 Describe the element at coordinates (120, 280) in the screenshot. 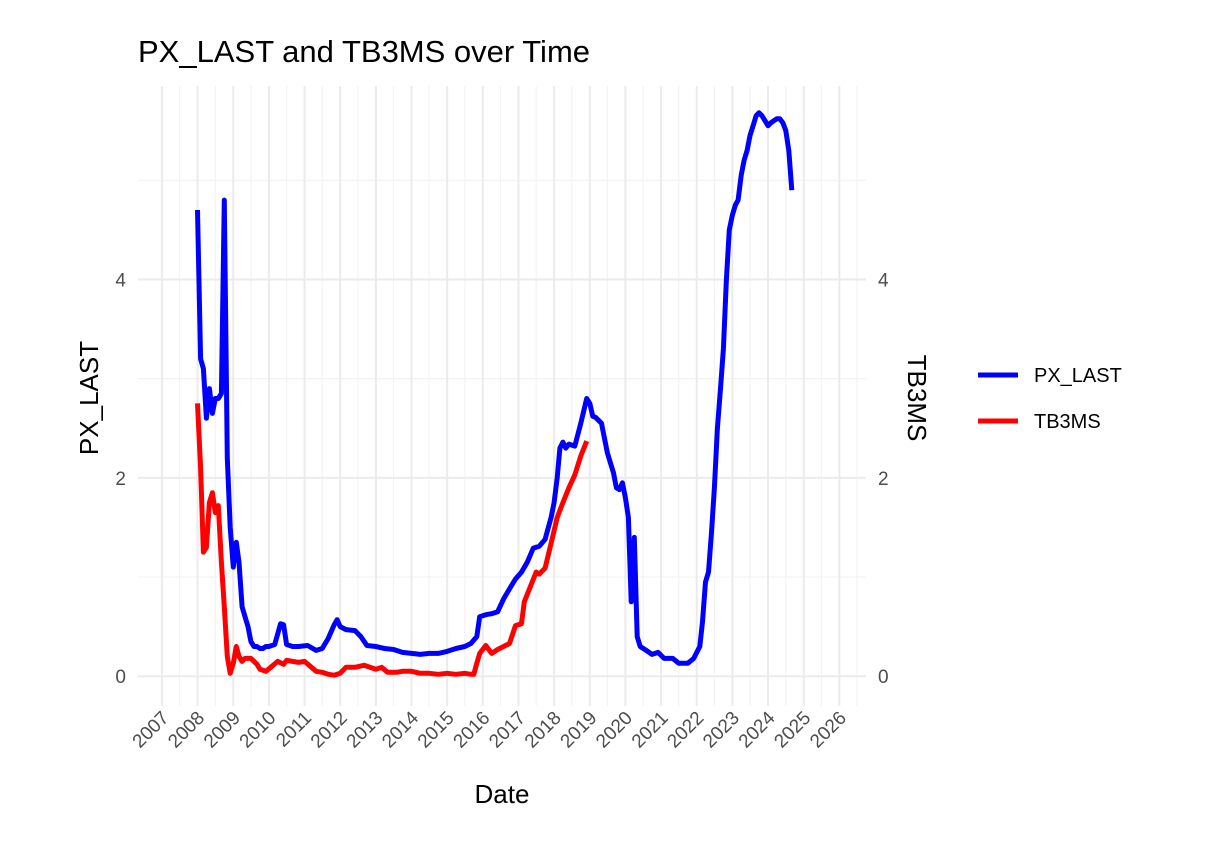

I see `y-tick-label: 4` at that location.